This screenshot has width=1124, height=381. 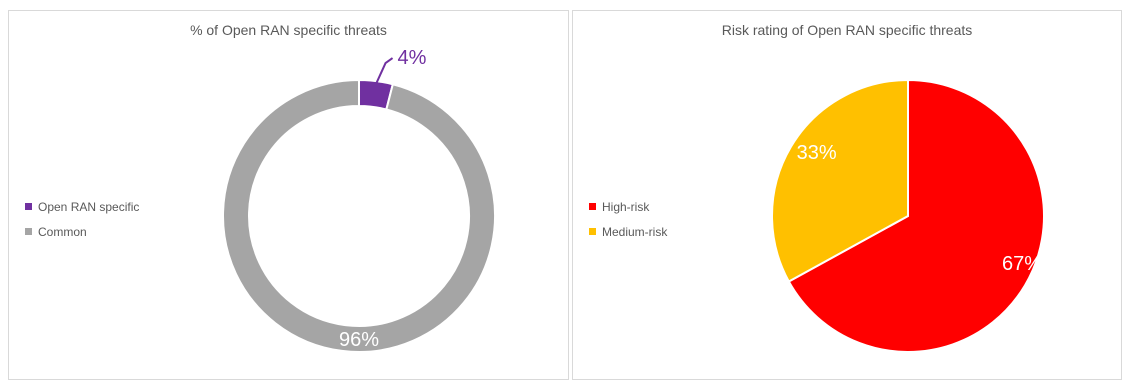 What do you see at coordinates (62, 231) in the screenshot?
I see `legend-label: Common` at bounding box center [62, 231].